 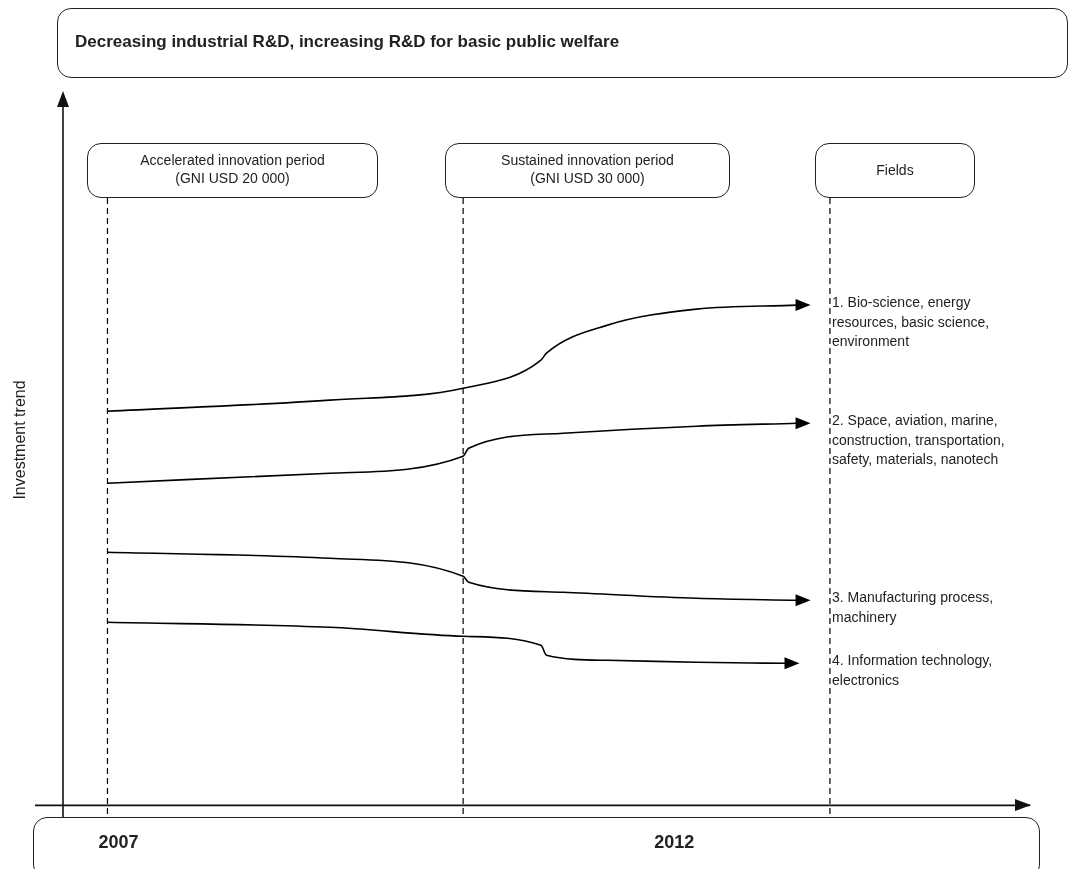 I want to click on text: Accelerated innovation period (GNI USD 20 000), so click(x=232, y=169).